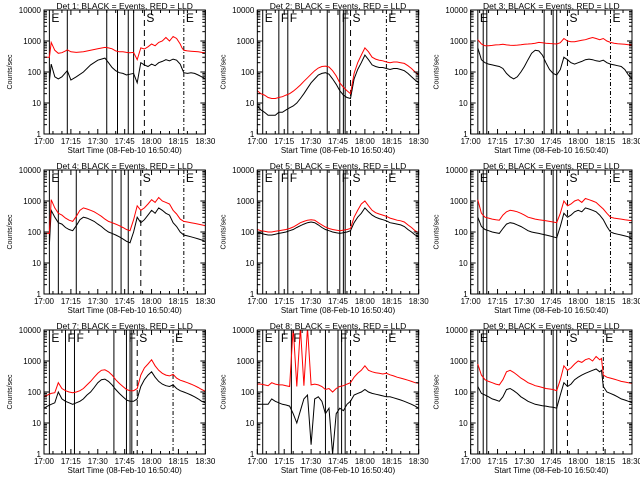 This screenshot has height=480, width=640. What do you see at coordinates (338, 166) in the screenshot?
I see `panel-title: Det 5: BLACK = Events, RED = LLD` at bounding box center [338, 166].